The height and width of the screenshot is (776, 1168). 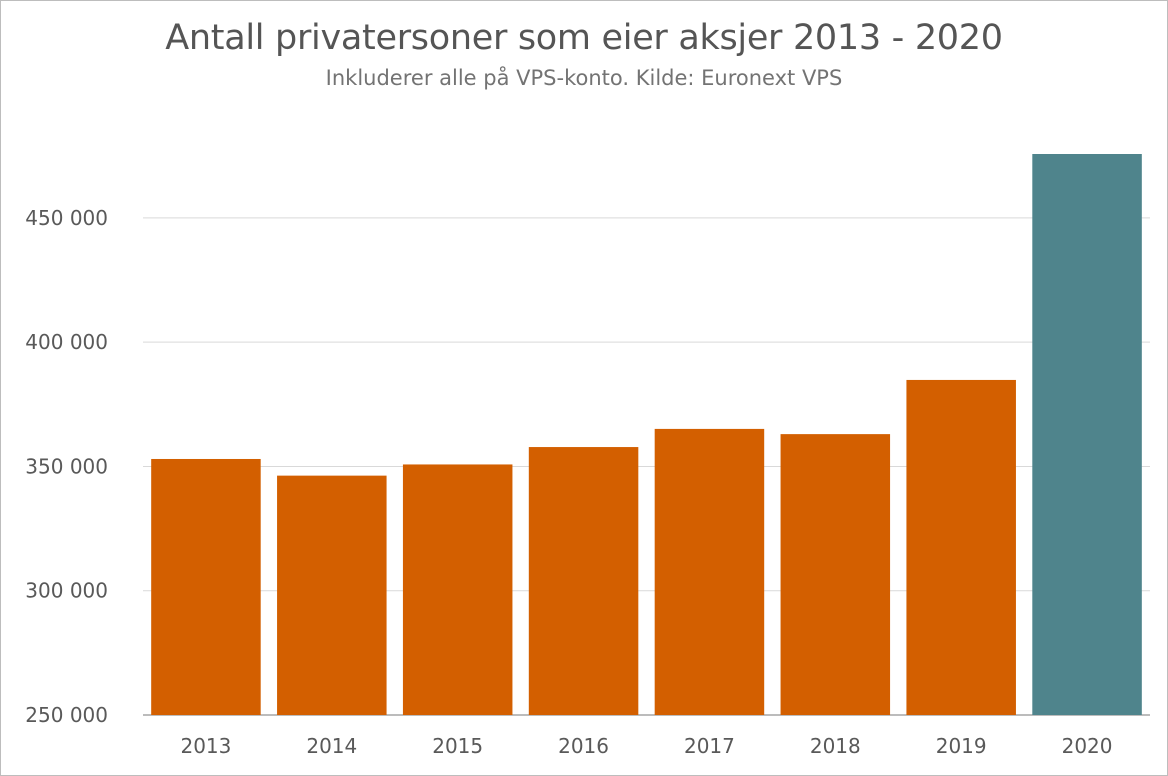 I want to click on bar-2018, so click(x=835, y=574).